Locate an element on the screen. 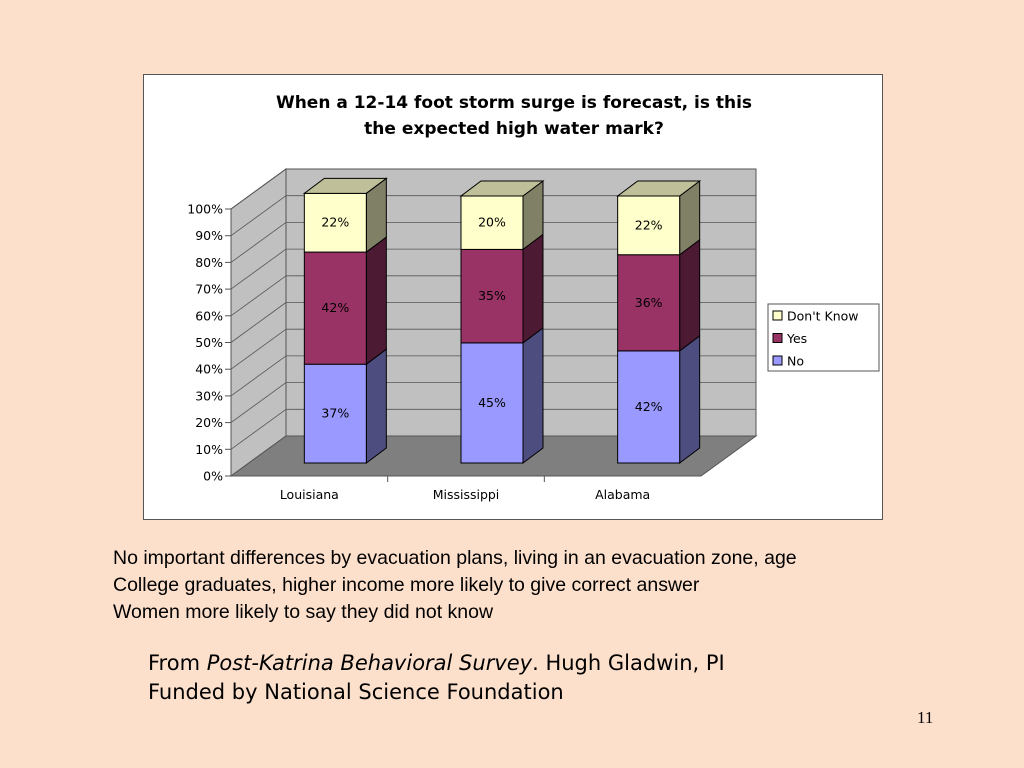 Image resolution: width=1024 pixels, height=768 pixels. bar-don-t-know-louisiana is located at coordinates (335, 222).